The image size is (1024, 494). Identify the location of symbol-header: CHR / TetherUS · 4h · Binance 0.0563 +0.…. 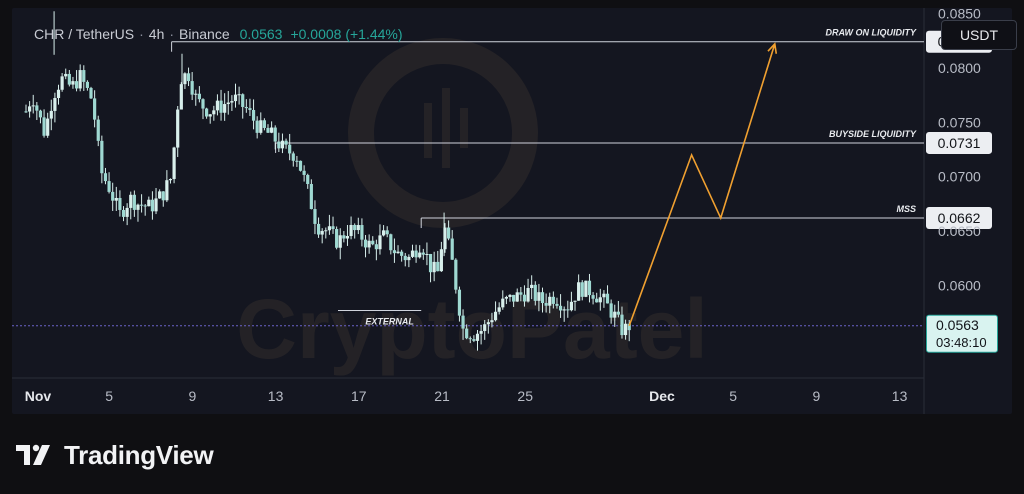
(218, 34).